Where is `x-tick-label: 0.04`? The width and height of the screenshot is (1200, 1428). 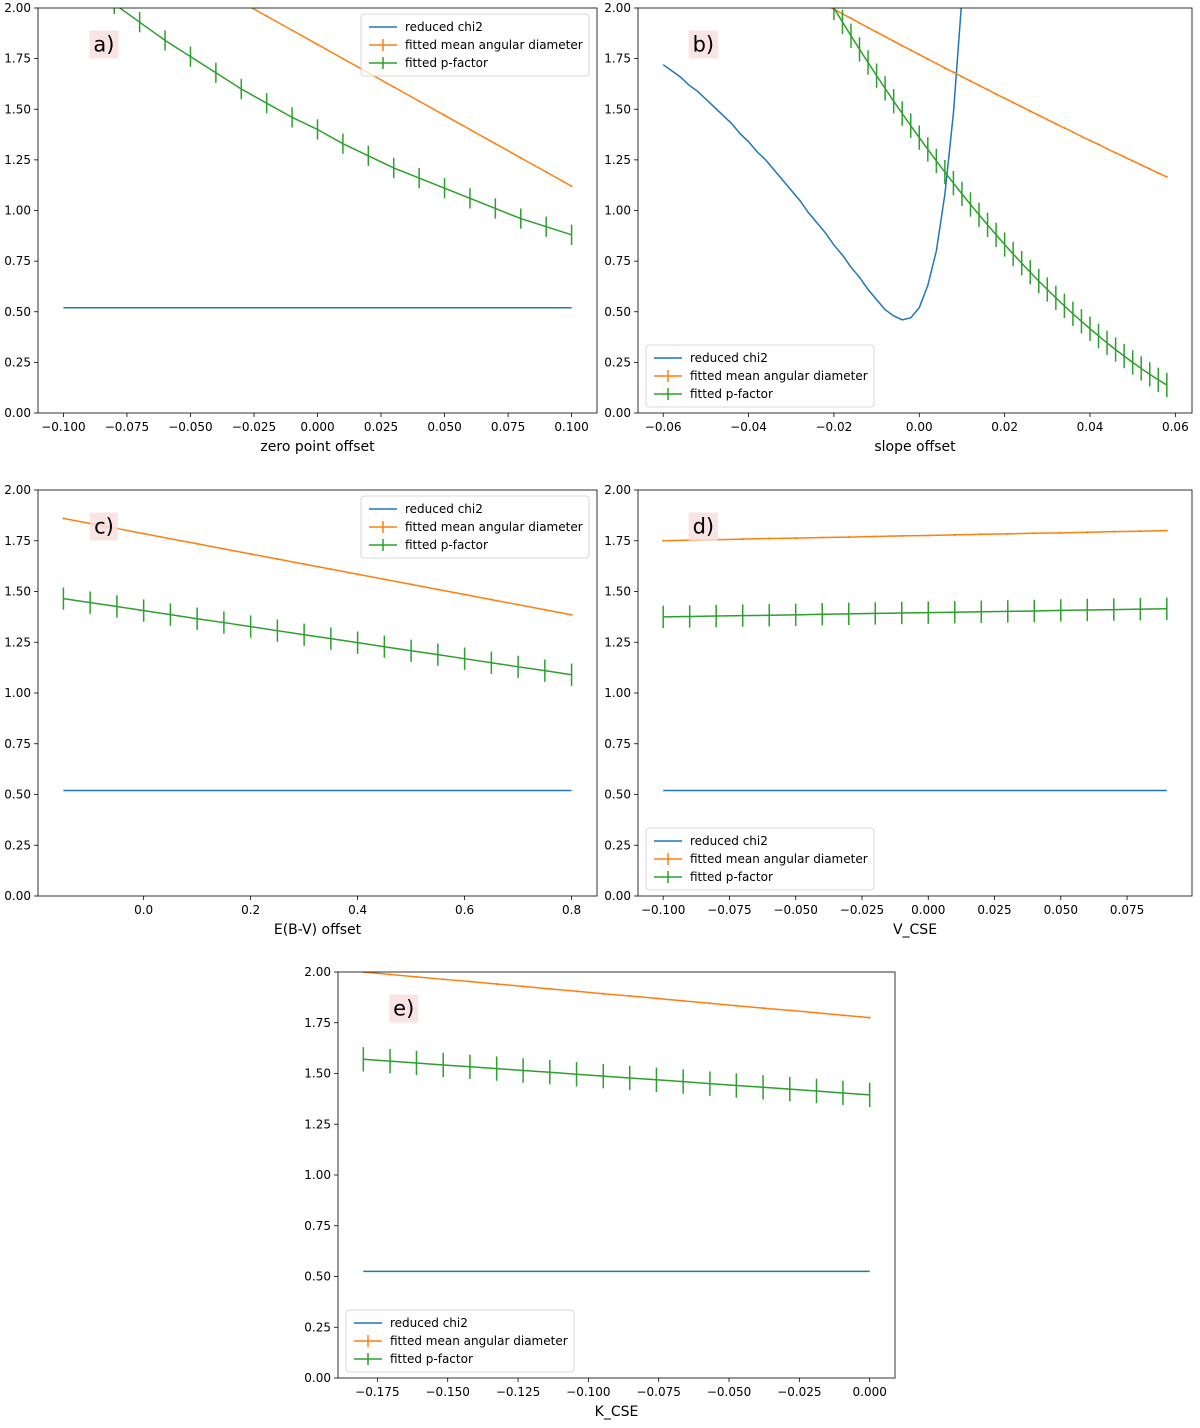 x-tick-label: 0.04 is located at coordinates (1090, 427).